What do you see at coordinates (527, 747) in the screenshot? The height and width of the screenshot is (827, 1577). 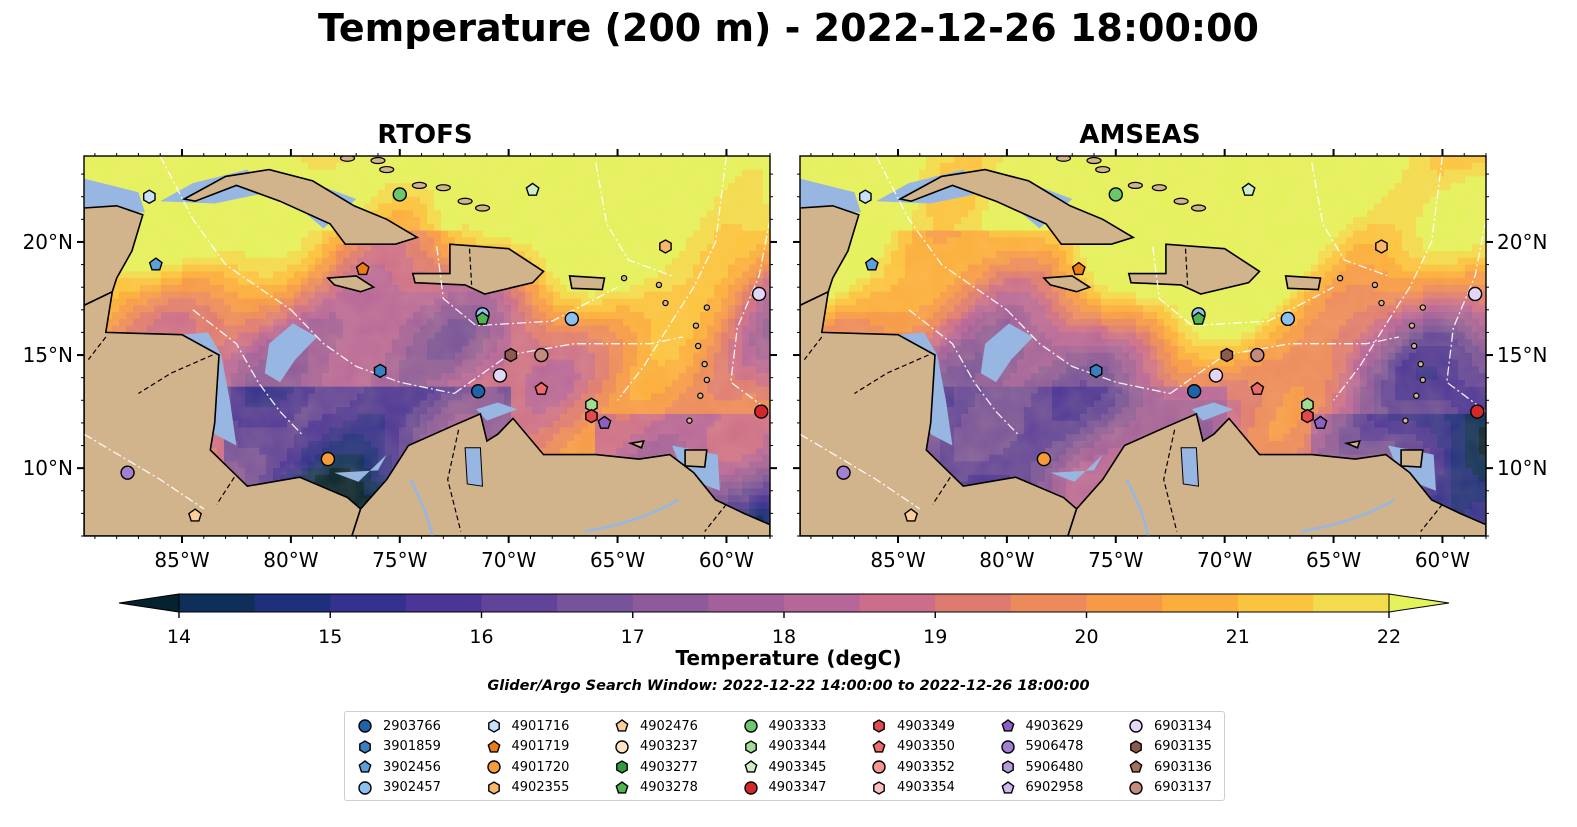 I see `legend-item: 4901719` at bounding box center [527, 747].